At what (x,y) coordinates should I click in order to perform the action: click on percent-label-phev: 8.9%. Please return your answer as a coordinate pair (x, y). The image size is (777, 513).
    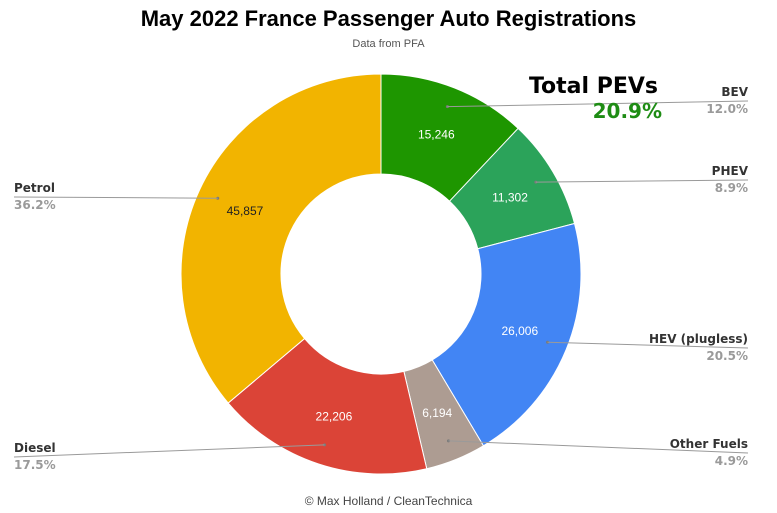
    Looking at the image, I should click on (731, 188).